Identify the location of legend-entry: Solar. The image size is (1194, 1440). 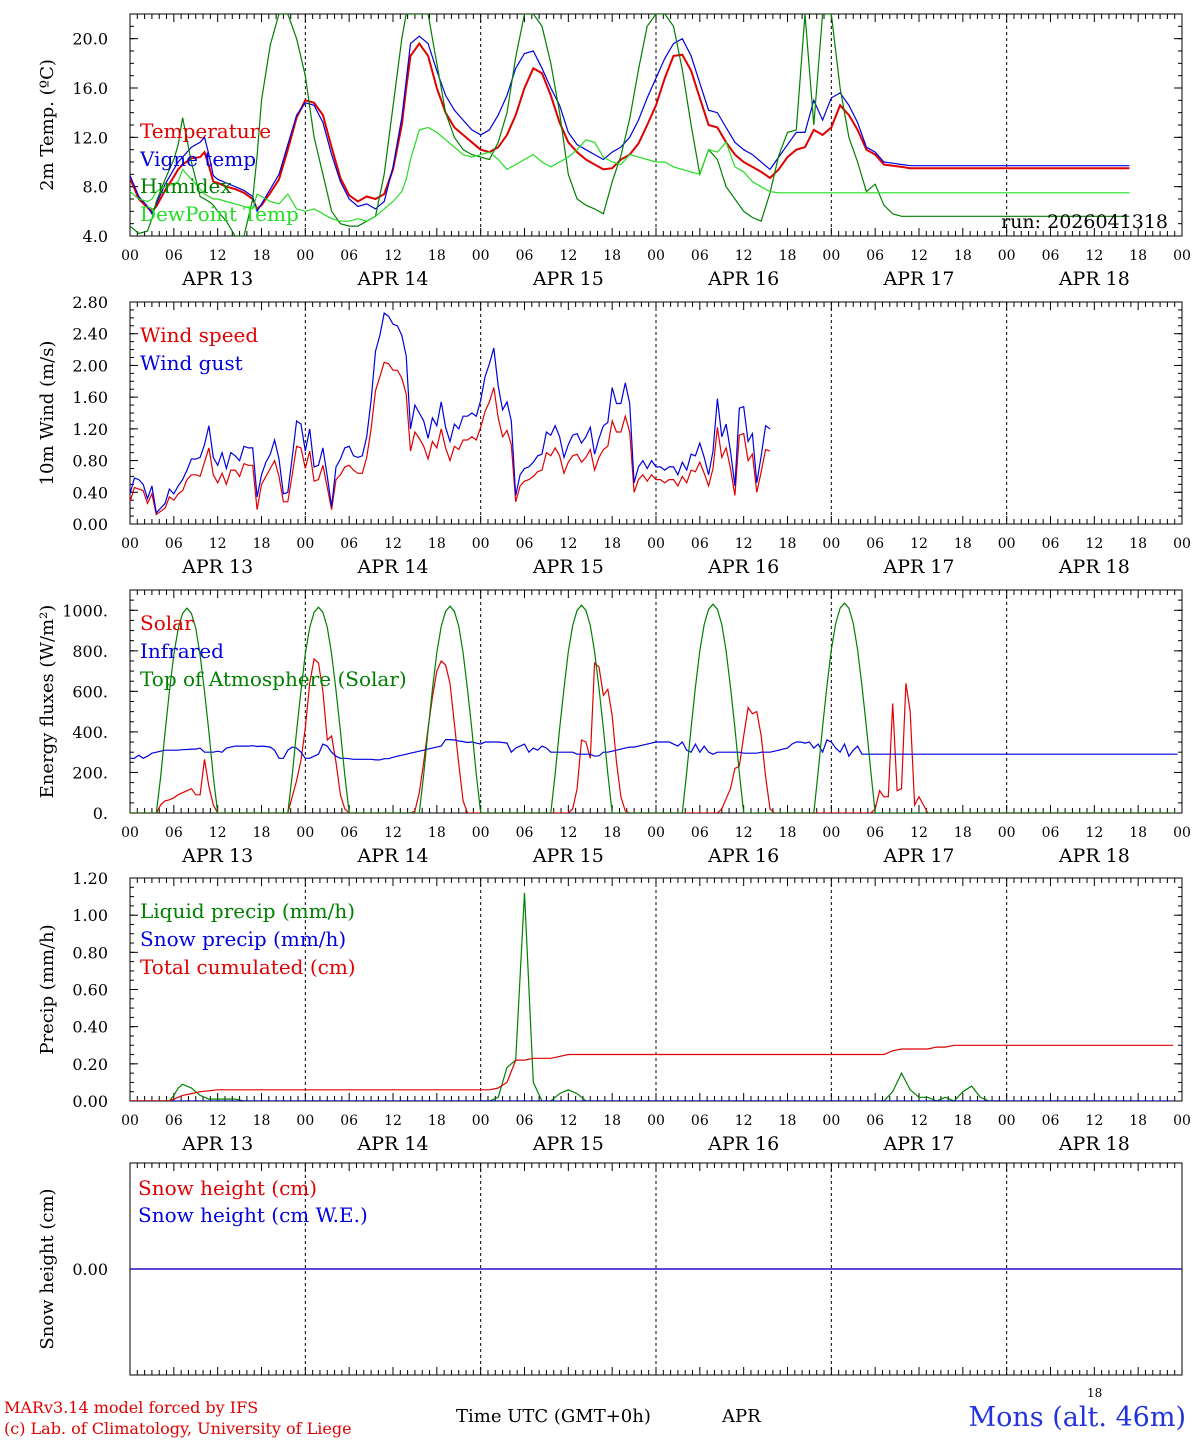
(167, 623).